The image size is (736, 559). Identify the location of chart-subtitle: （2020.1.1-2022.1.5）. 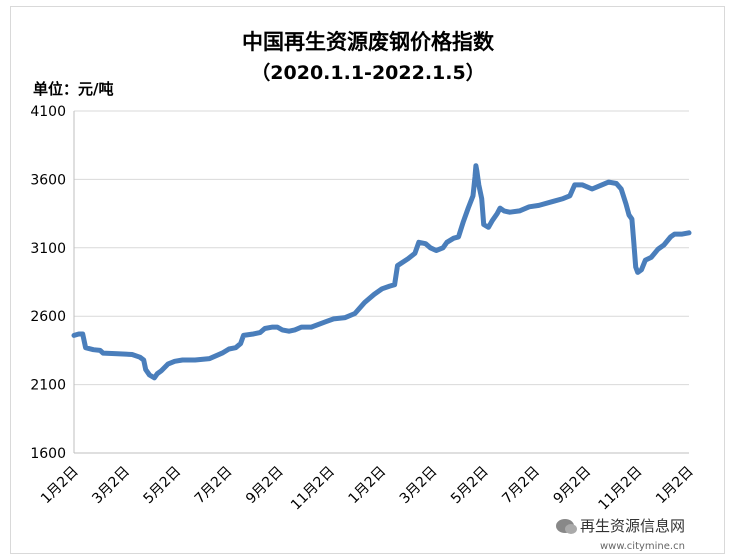
(368, 73).